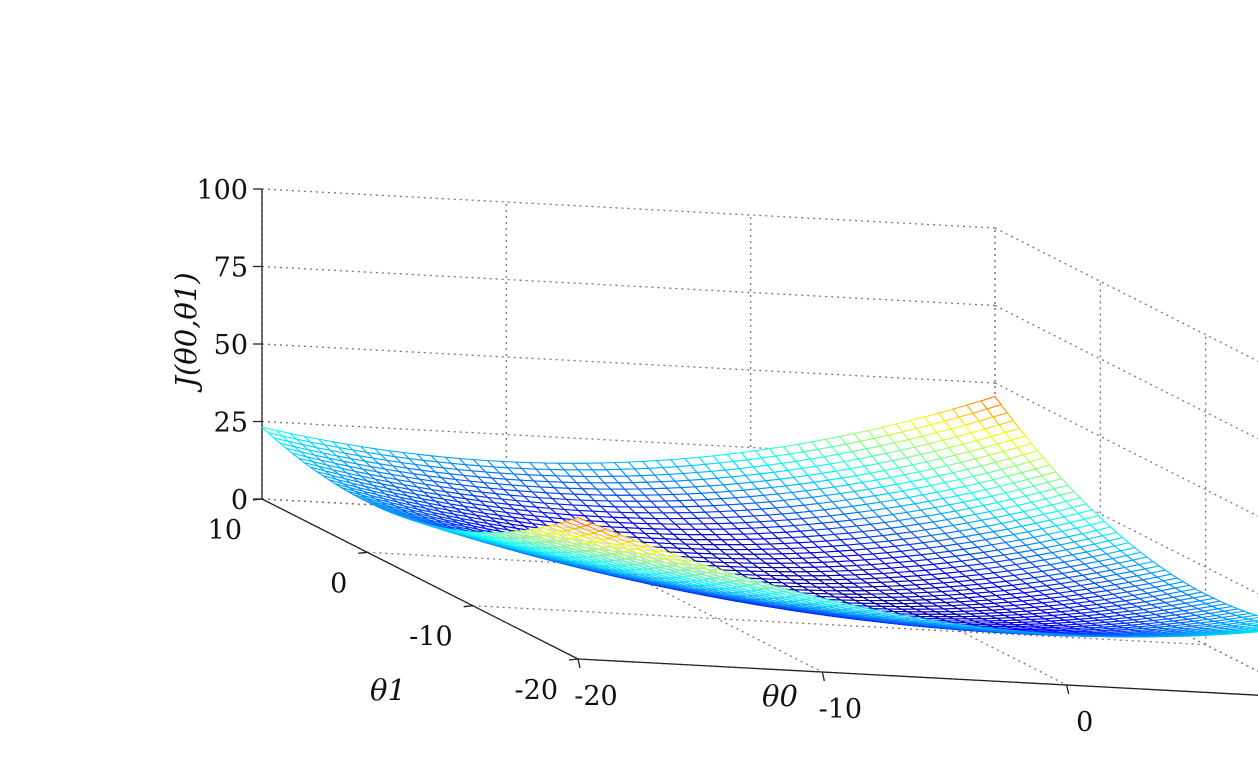  I want to click on z-tick-label: 0, so click(239, 500).